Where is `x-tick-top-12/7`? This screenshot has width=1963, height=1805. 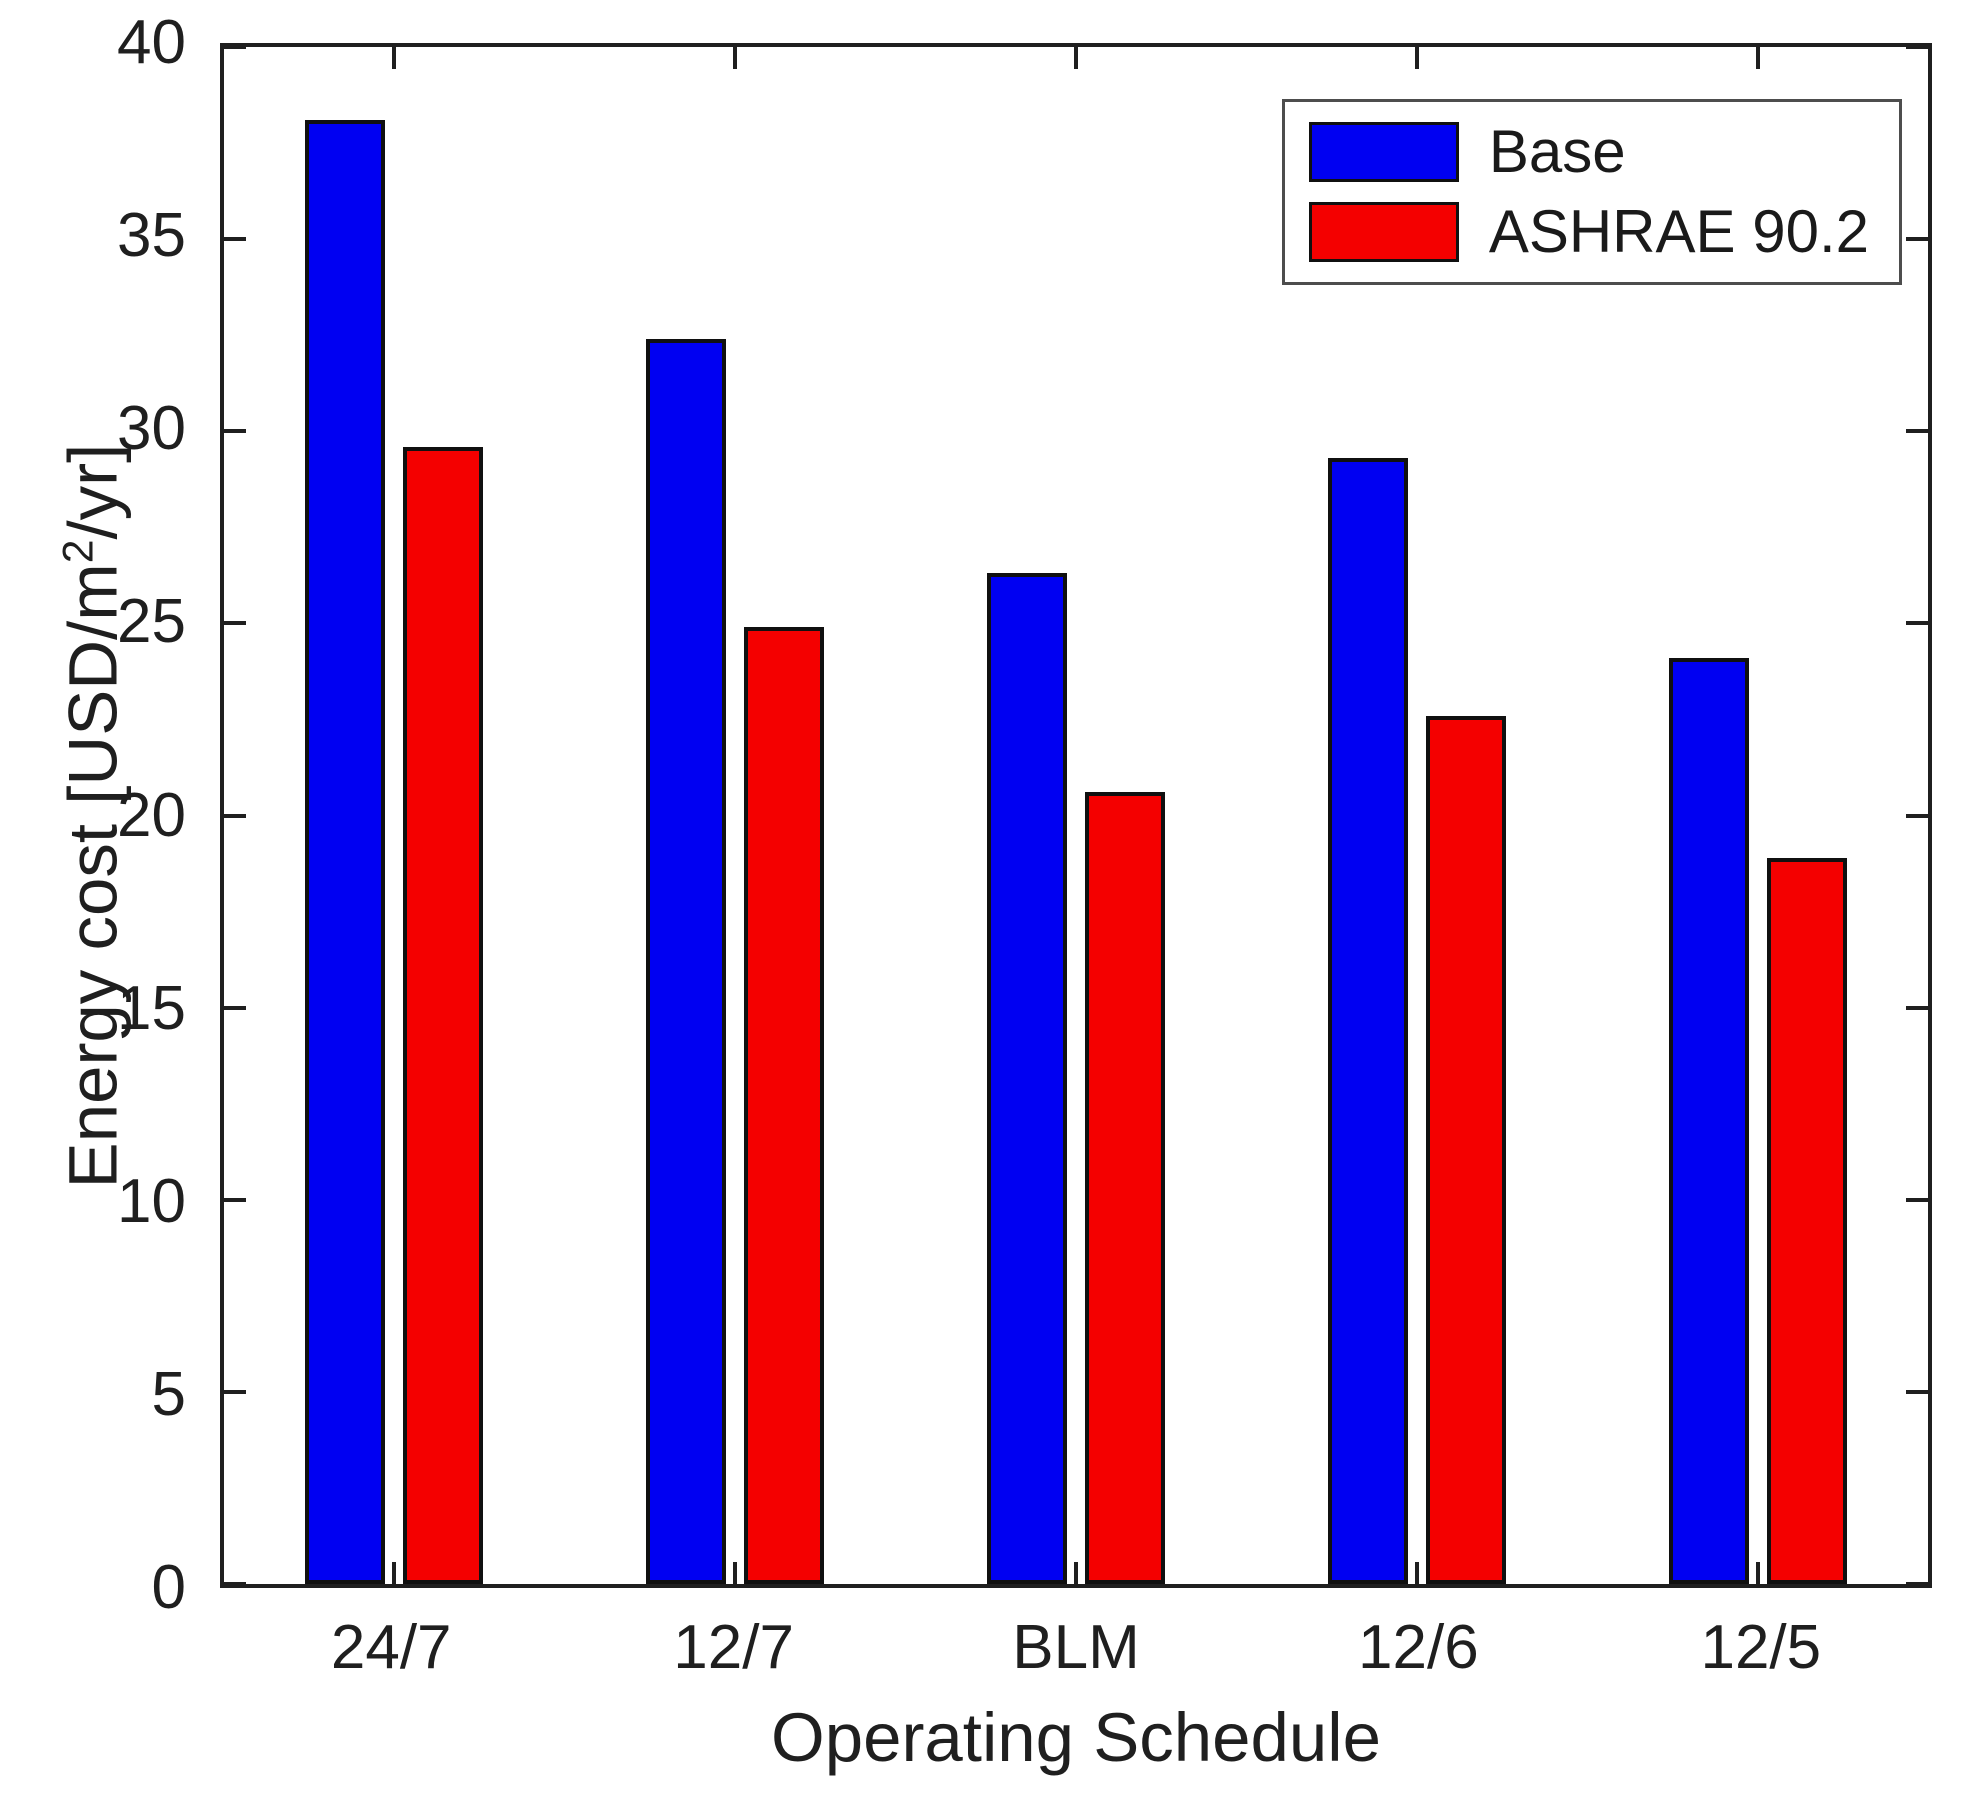 x-tick-top-12/7 is located at coordinates (735, 58).